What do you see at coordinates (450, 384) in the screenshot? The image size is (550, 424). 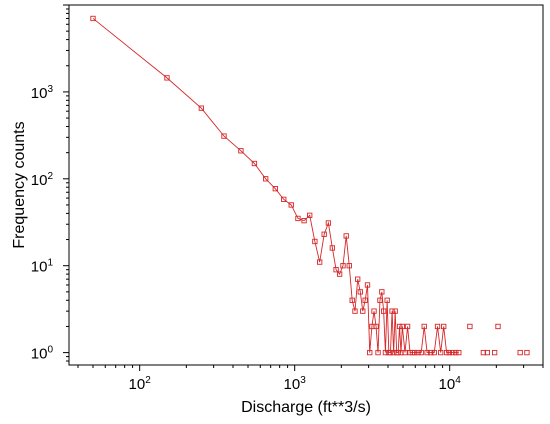 I see `x-tick-label: 10⁴` at bounding box center [450, 384].